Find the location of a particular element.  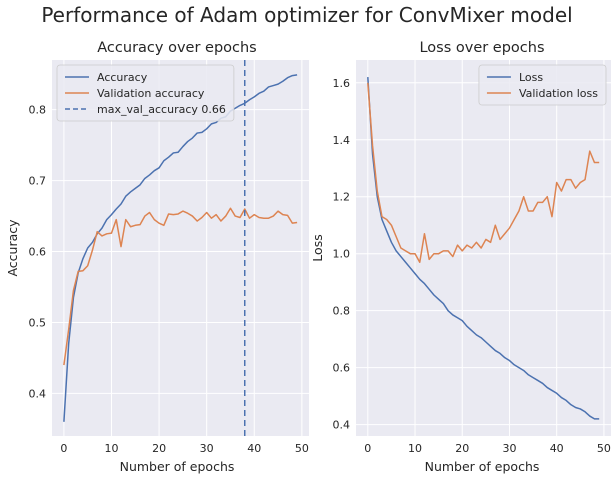

loss-x-tick-label: 30 is located at coordinates (509, 448).